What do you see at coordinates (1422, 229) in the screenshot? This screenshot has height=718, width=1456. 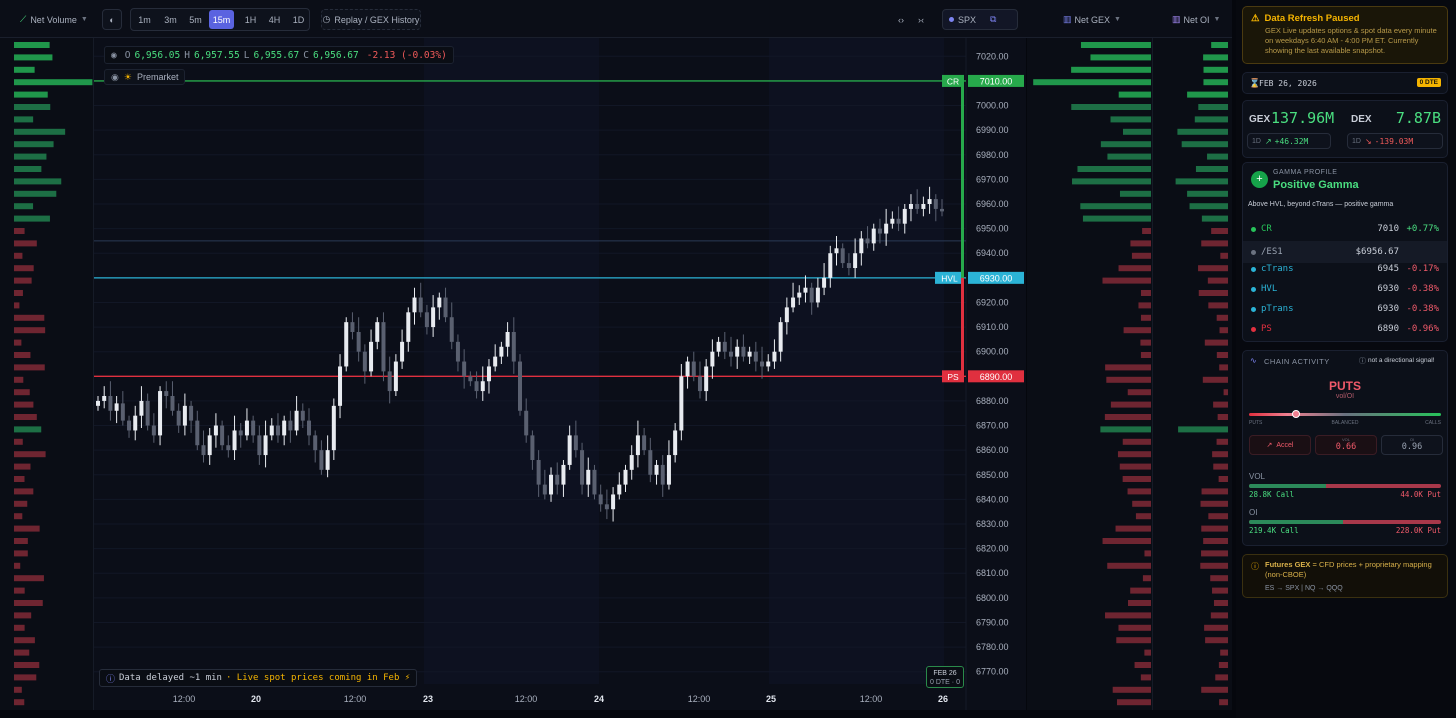 I see `level-change: +0.77%` at bounding box center [1422, 229].